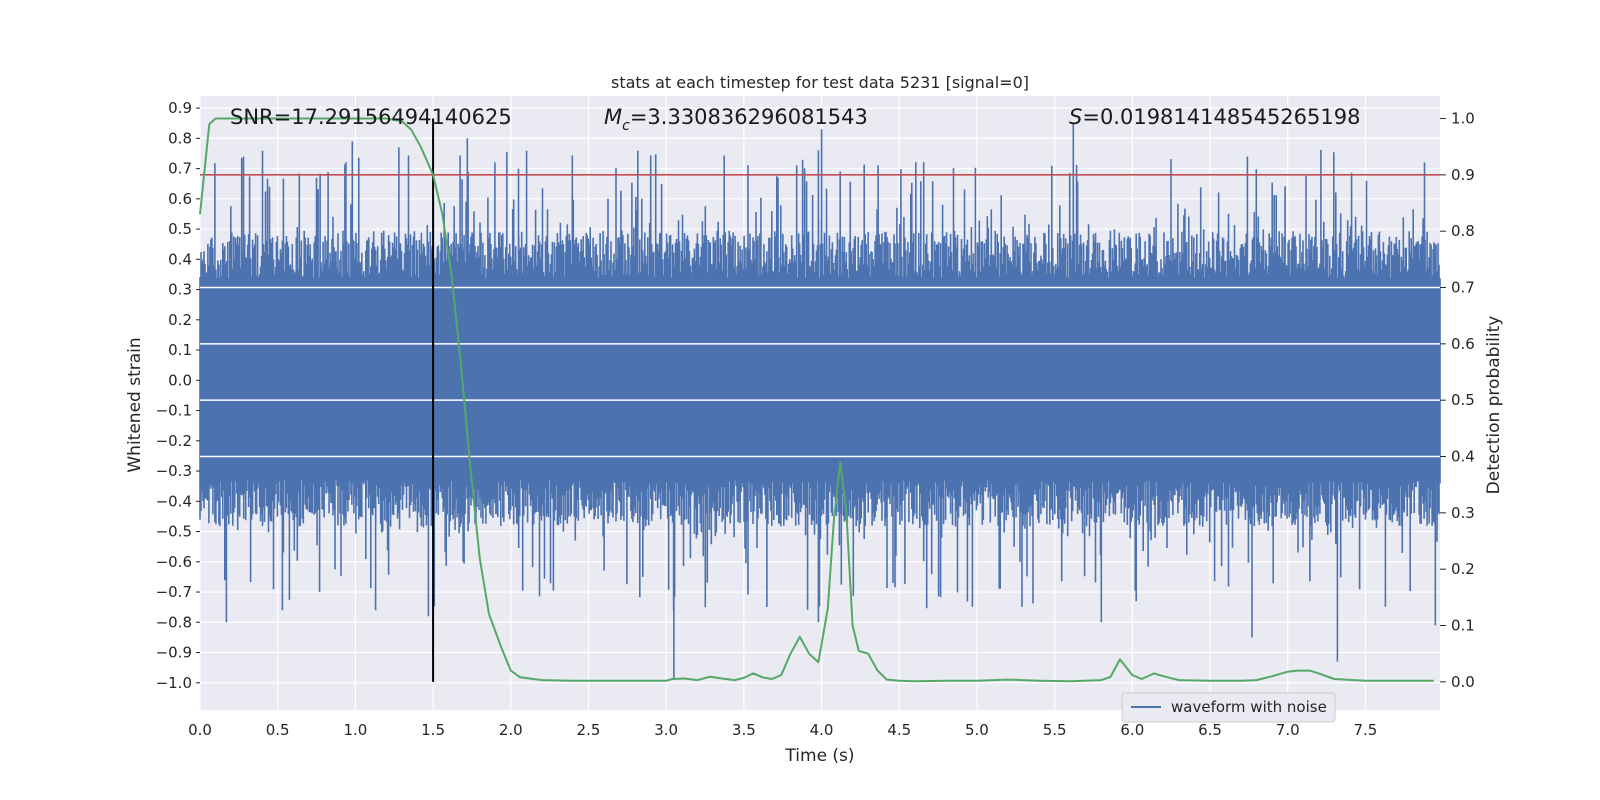 The height and width of the screenshot is (800, 1600). Describe the element at coordinates (511, 730) in the screenshot. I see `x-tick-label: 2.0` at that location.